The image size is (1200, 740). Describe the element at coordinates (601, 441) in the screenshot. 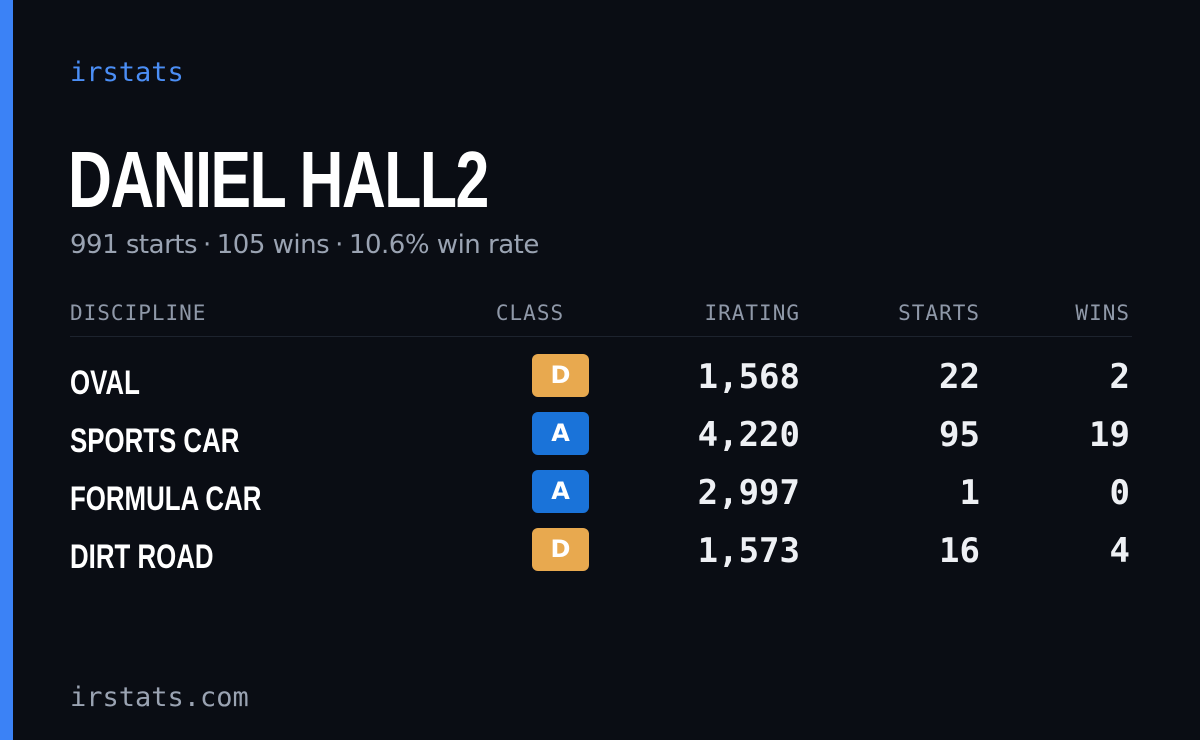

I see `table-row: SPORTS CAR A 4,220 95 19` at that location.